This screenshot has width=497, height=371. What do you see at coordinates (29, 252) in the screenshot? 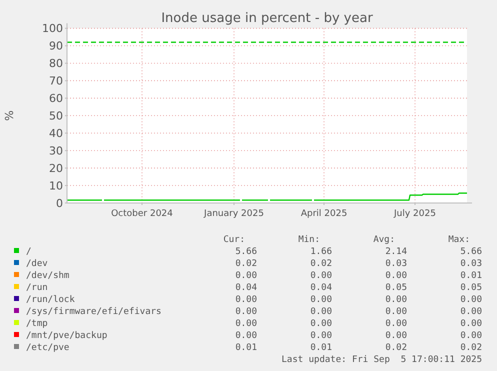
I see `legend-label: /` at bounding box center [29, 252].